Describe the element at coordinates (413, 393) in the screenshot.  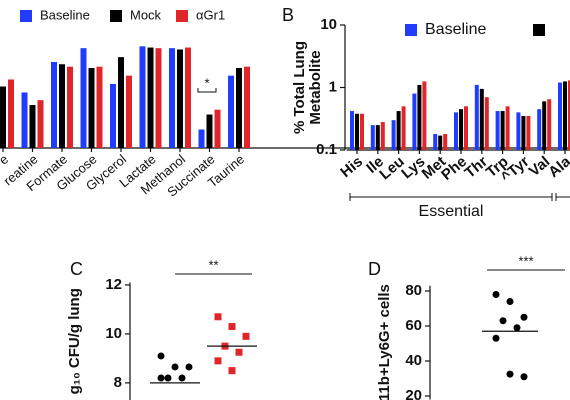
I see `y-tick-label: 20` at that location.